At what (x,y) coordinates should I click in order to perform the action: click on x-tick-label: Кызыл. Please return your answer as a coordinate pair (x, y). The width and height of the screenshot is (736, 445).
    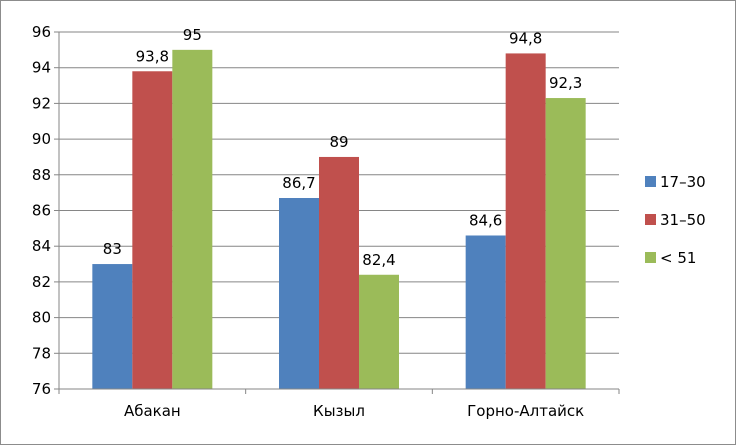
    Looking at the image, I should click on (339, 411).